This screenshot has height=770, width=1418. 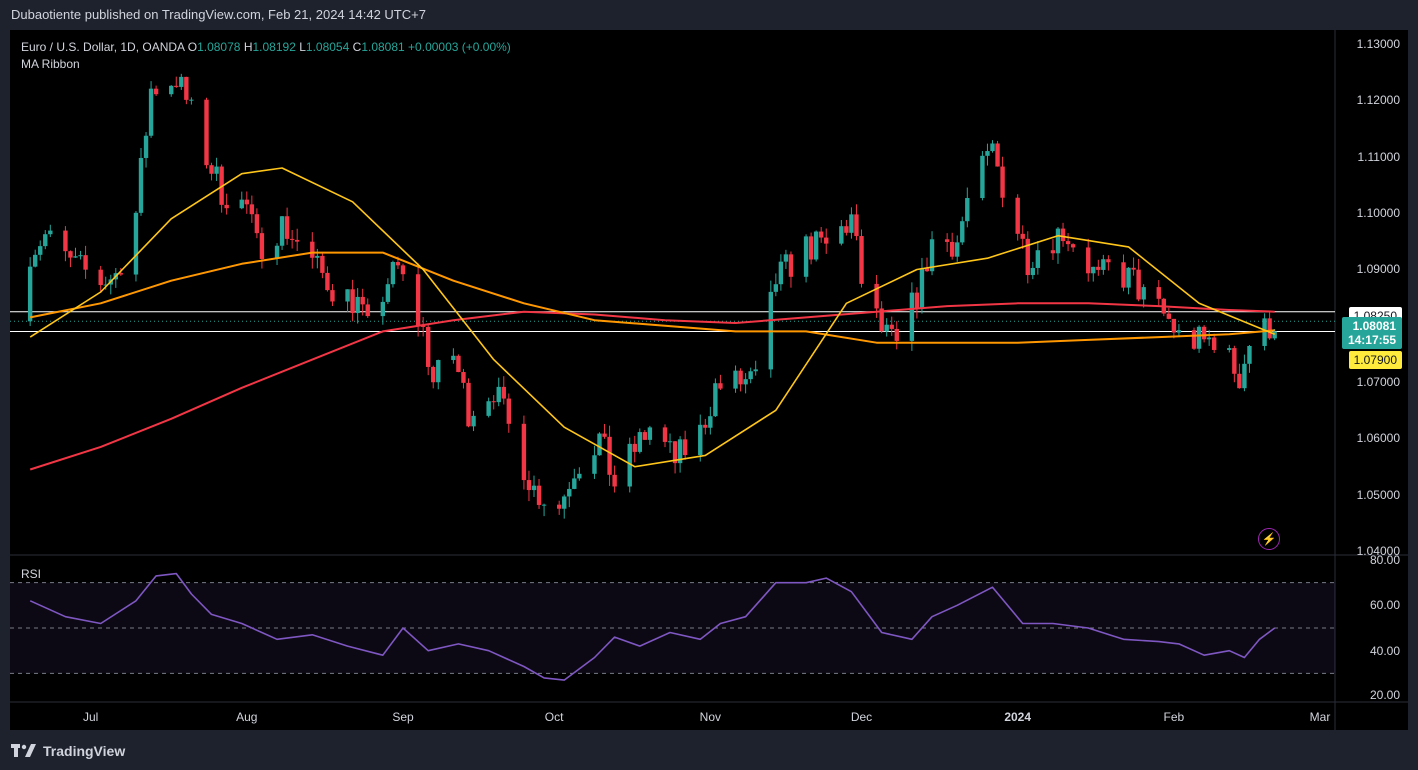 What do you see at coordinates (710, 717) in the screenshot?
I see `time-axis-label: Nov` at bounding box center [710, 717].